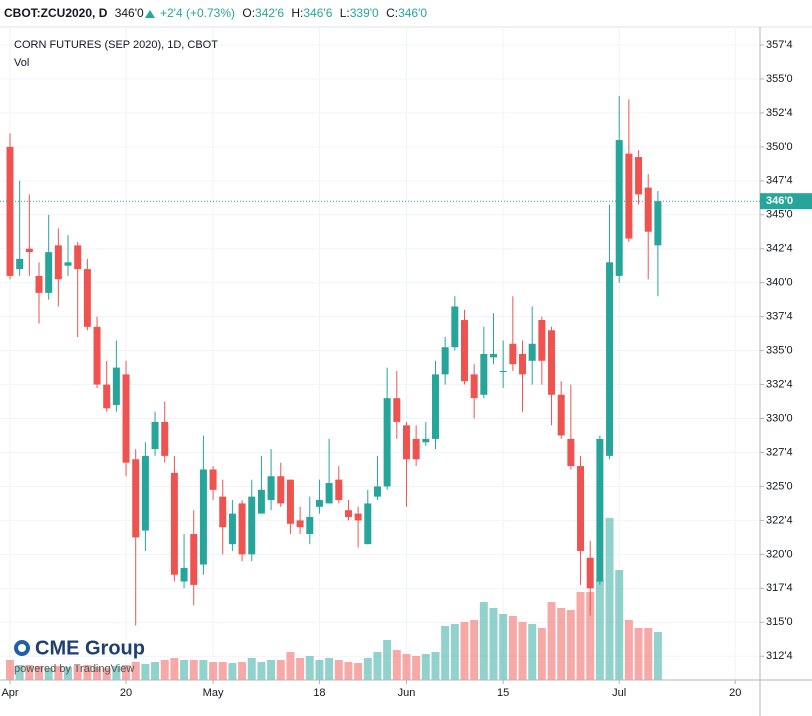 The image size is (812, 716). What do you see at coordinates (150, 14) in the screenshot?
I see `up-arrow-icon` at bounding box center [150, 14].